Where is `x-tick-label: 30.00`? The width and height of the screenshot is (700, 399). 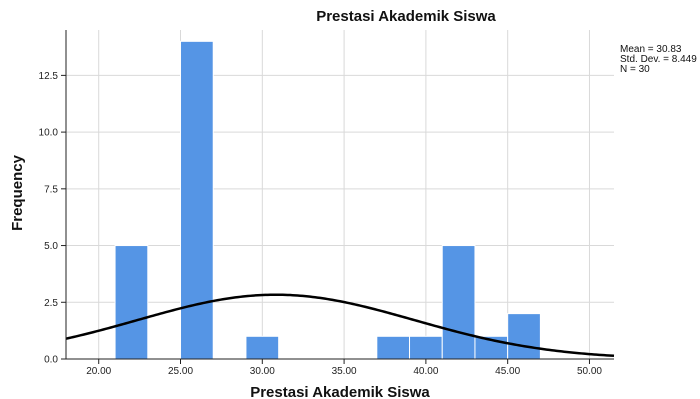 x-tick-label: 30.00 is located at coordinates (262, 371).